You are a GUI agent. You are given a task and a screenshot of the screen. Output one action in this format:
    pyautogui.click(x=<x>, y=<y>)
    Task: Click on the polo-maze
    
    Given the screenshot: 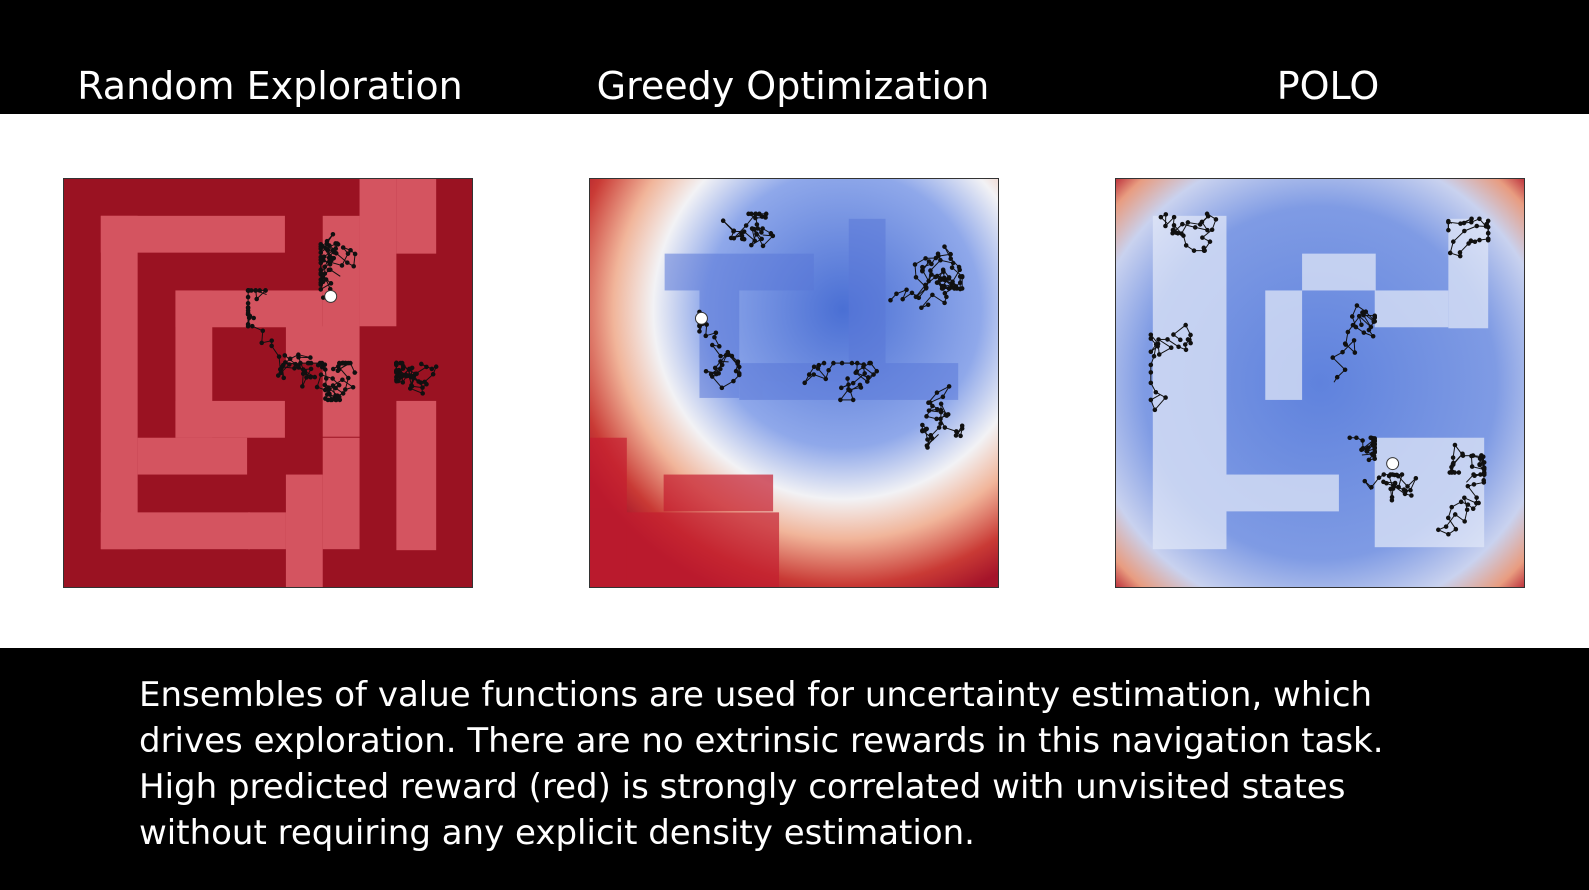 What is the action you would take?
    pyautogui.click(x=1320, y=383)
    